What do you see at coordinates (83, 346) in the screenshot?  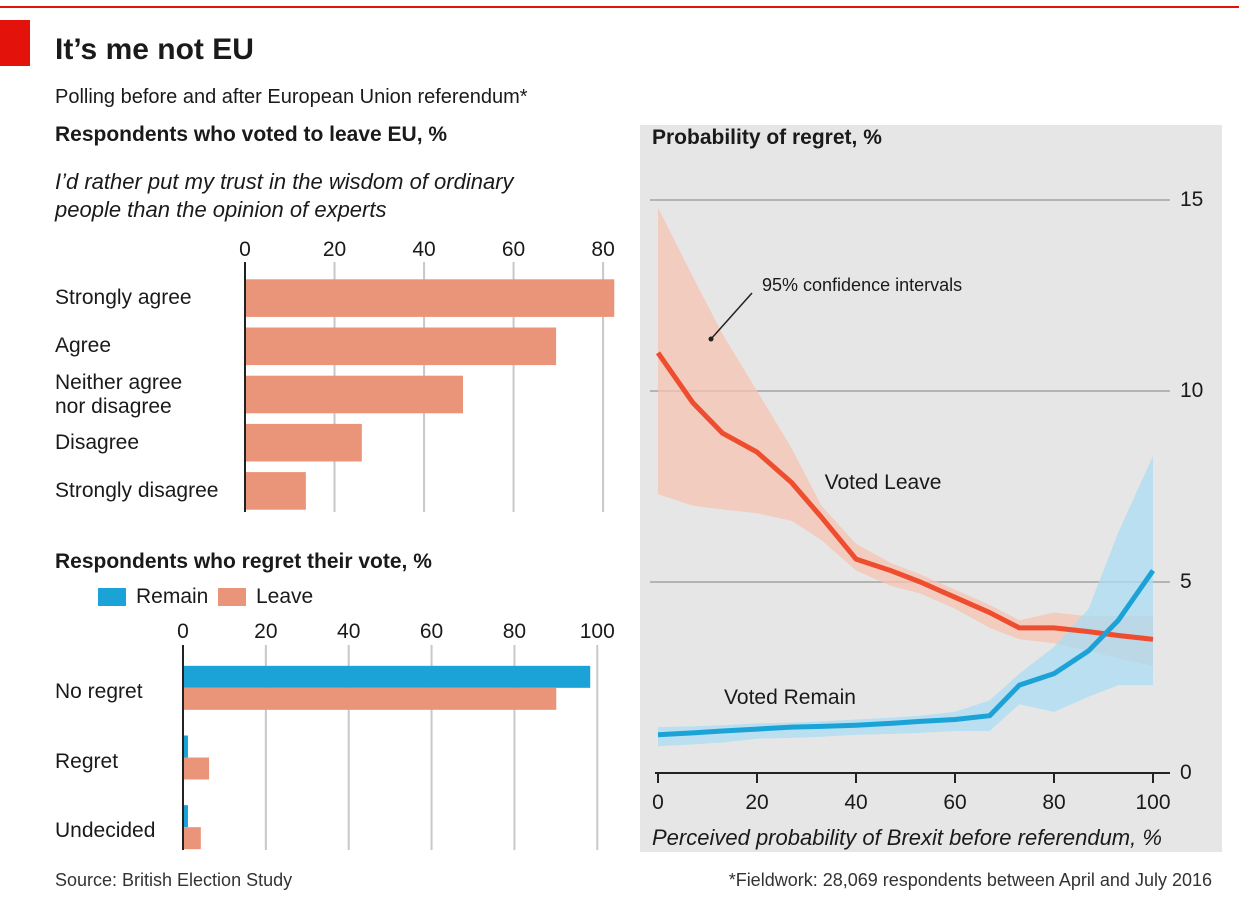 I see `category-label: Agree` at bounding box center [83, 346].